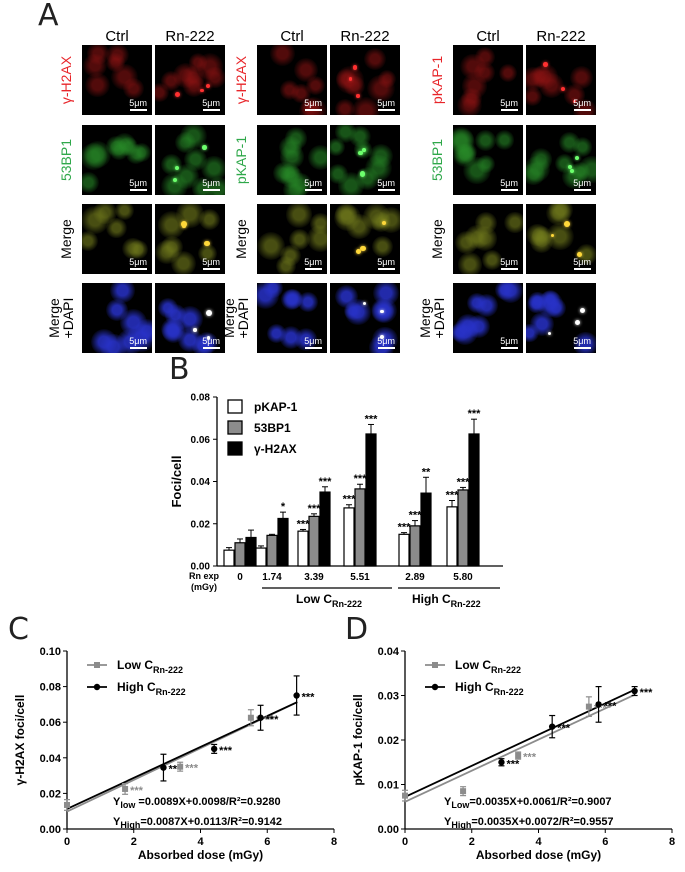 This screenshot has height=872, width=685. Describe the element at coordinates (474, 500) in the screenshot. I see `bar--h2ax` at that location.